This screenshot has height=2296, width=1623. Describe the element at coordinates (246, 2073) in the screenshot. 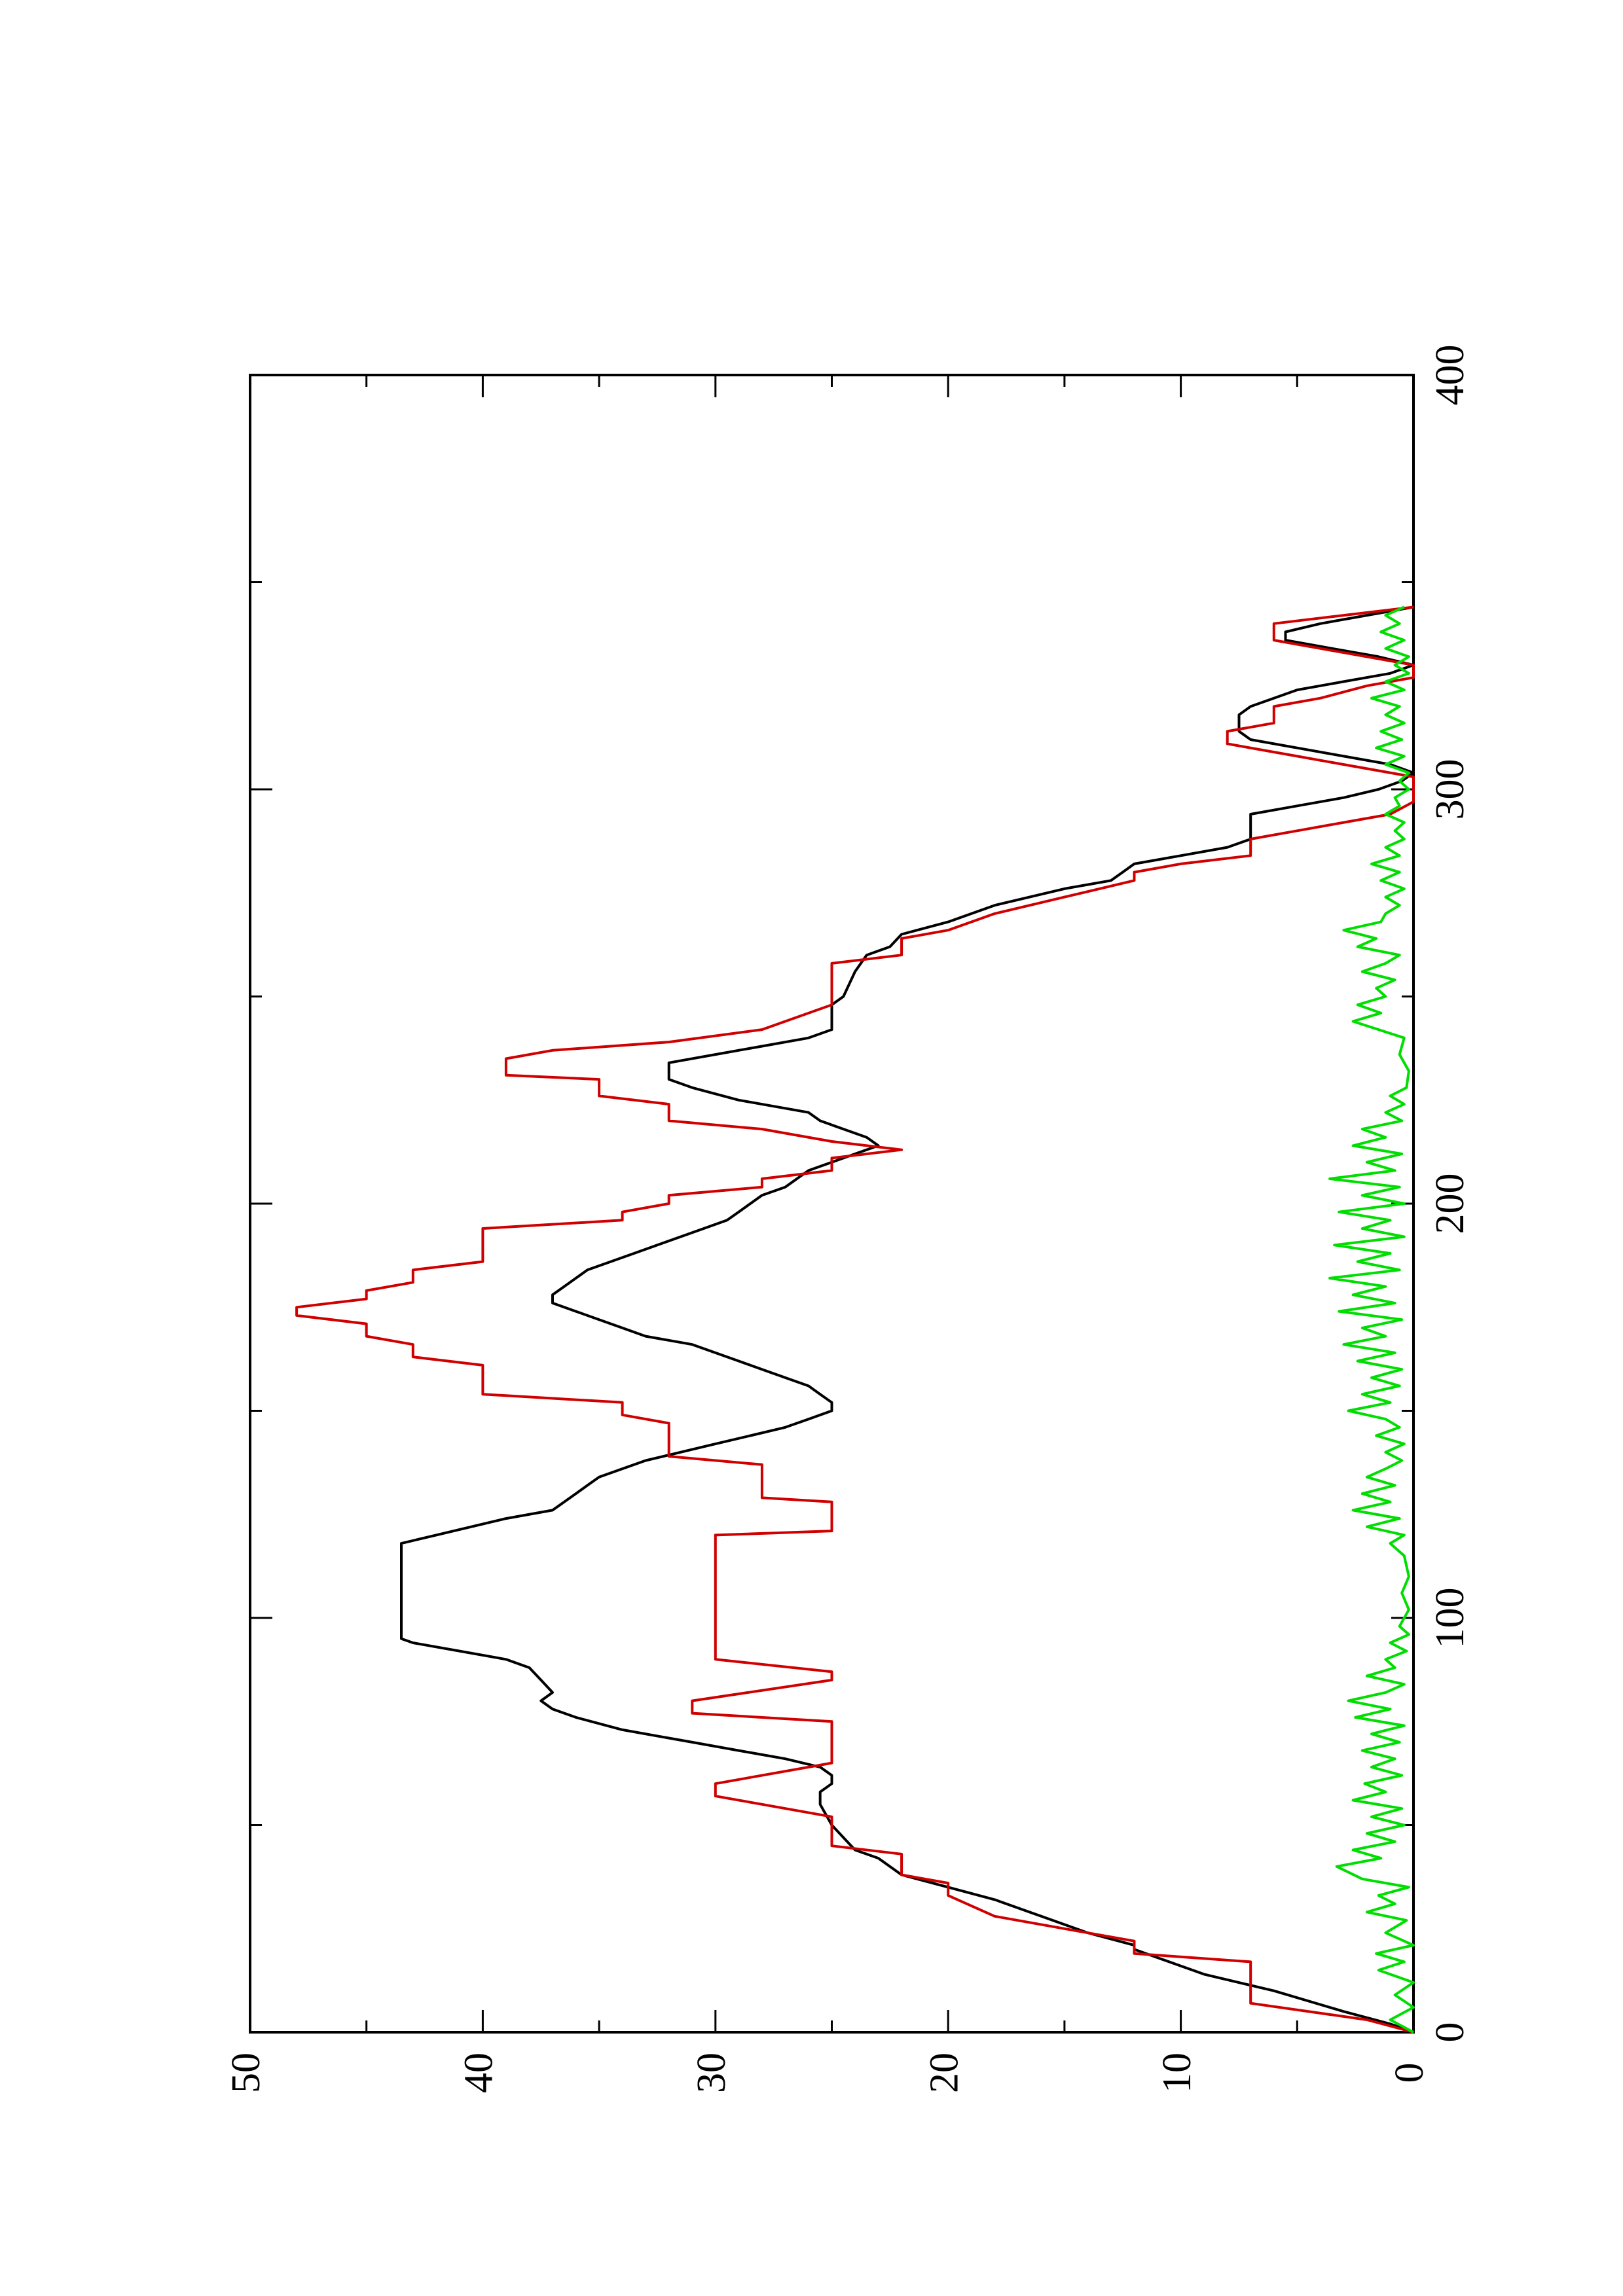

I see `y-tick-label: 50` at that location.